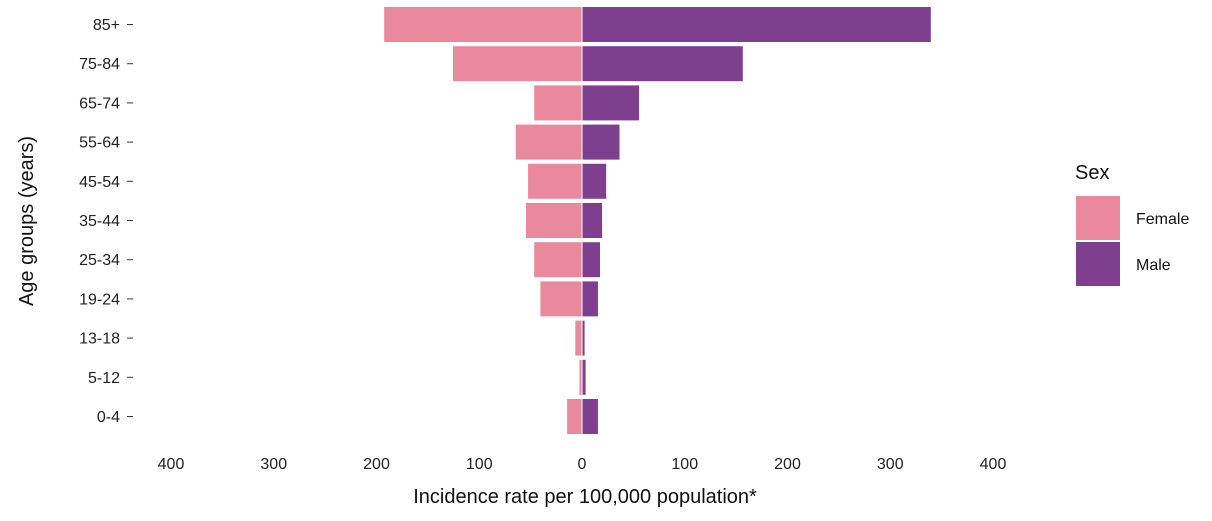 Image resolution: width=1212 pixels, height=521 pixels. I want to click on y-tick-label-55-64: 55-64, so click(99, 143).